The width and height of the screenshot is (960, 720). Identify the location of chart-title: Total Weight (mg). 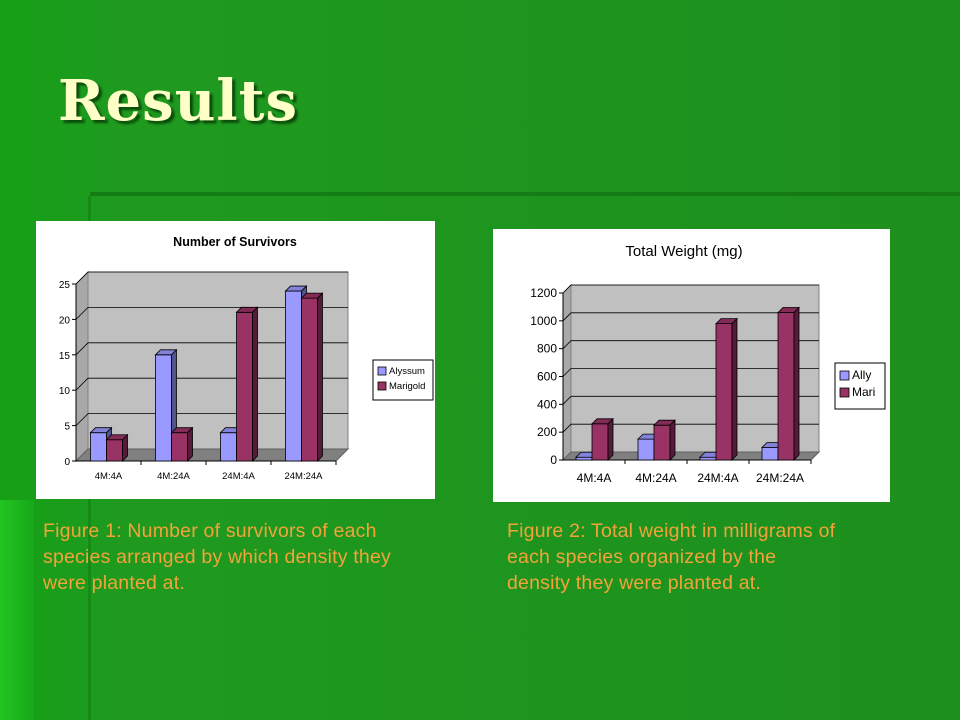
(683, 251).